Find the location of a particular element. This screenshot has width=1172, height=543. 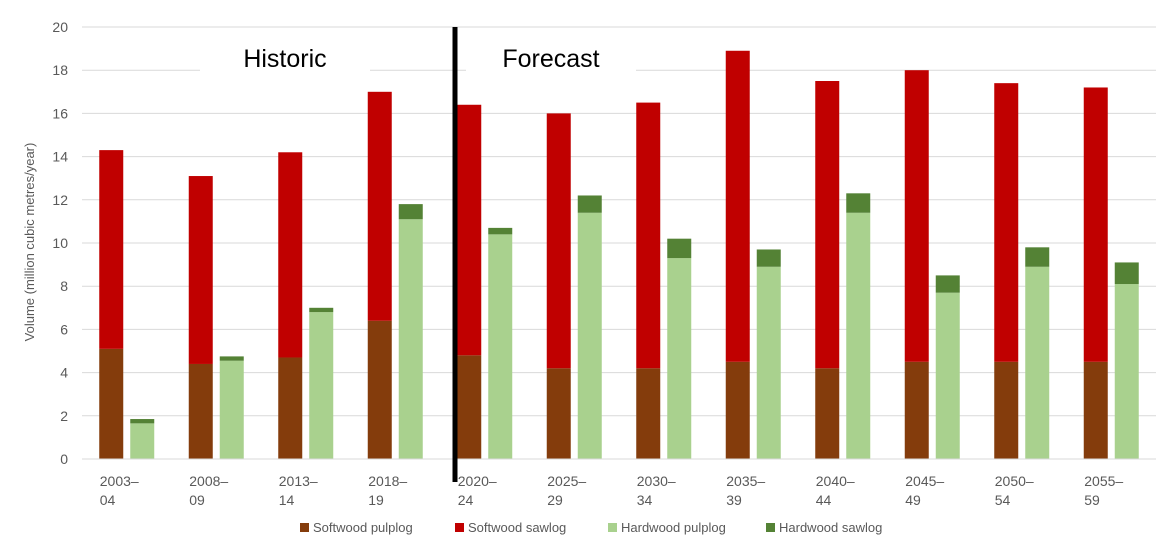

historic-label: Historic is located at coordinates (284, 59).